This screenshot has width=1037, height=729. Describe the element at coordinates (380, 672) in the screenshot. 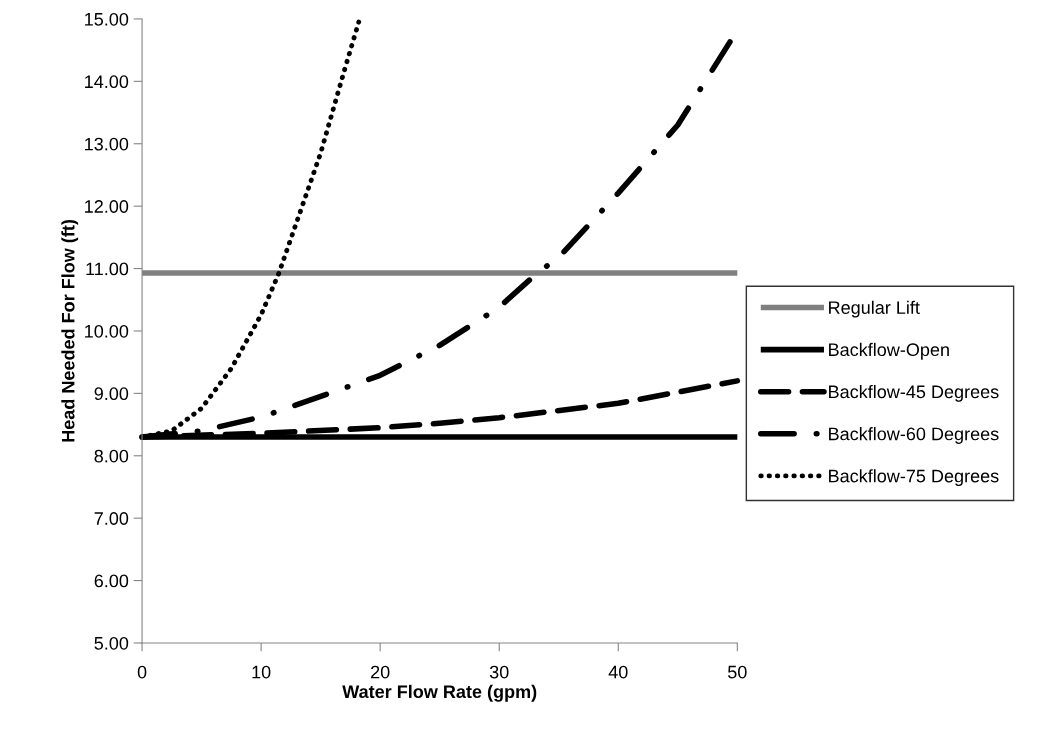

I see `x-tick-label: 20` at that location.